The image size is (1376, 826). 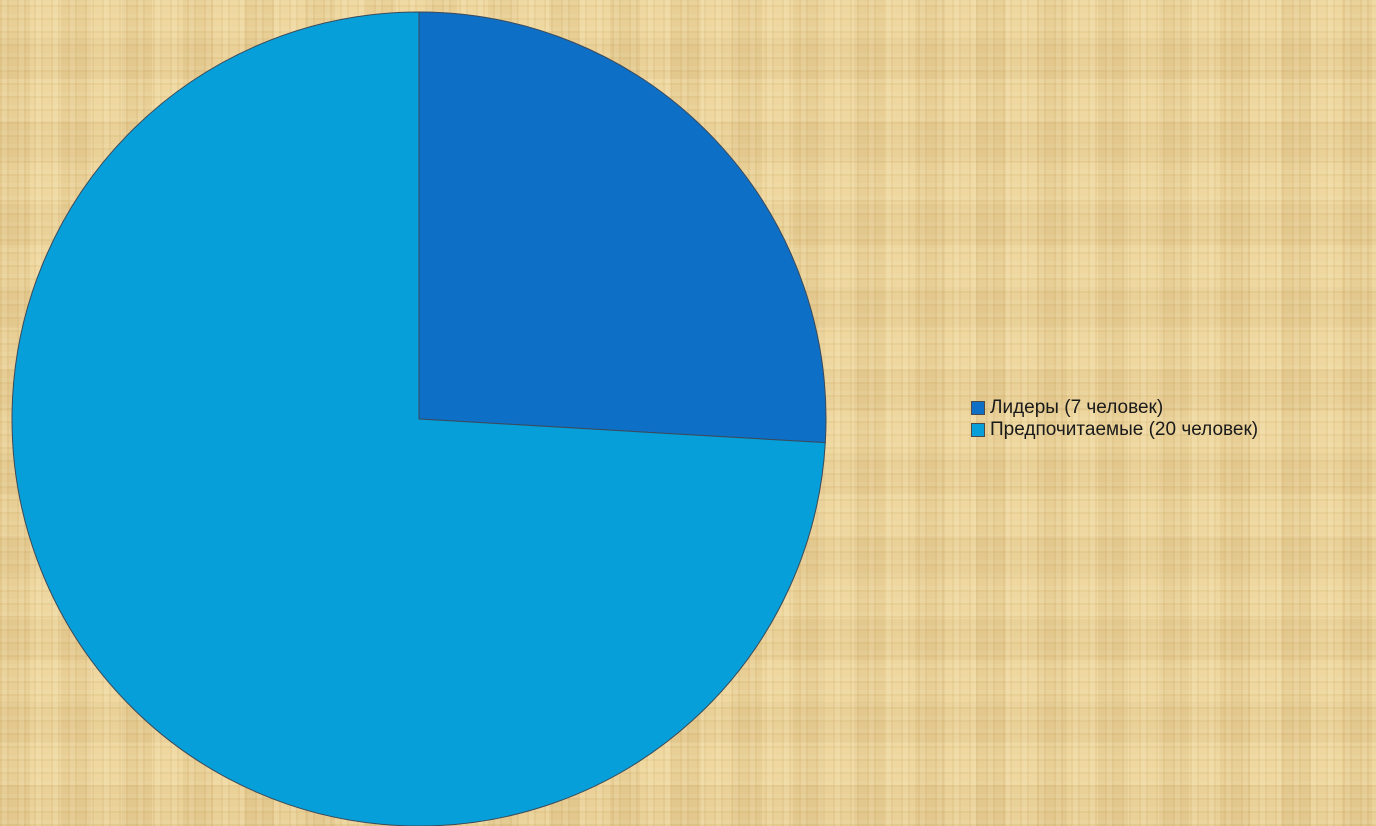 I want to click on legend-swatch-leaders, so click(x=978, y=408).